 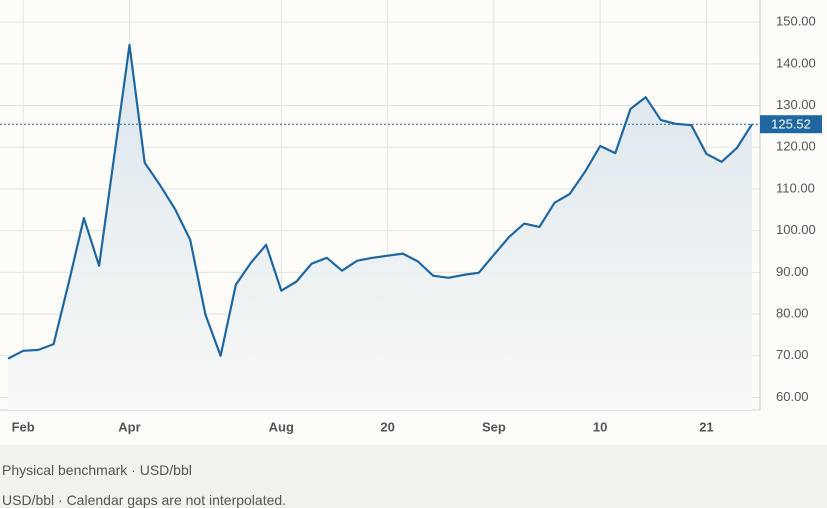 I want to click on y-tick-label: 110.00, so click(x=795, y=187).